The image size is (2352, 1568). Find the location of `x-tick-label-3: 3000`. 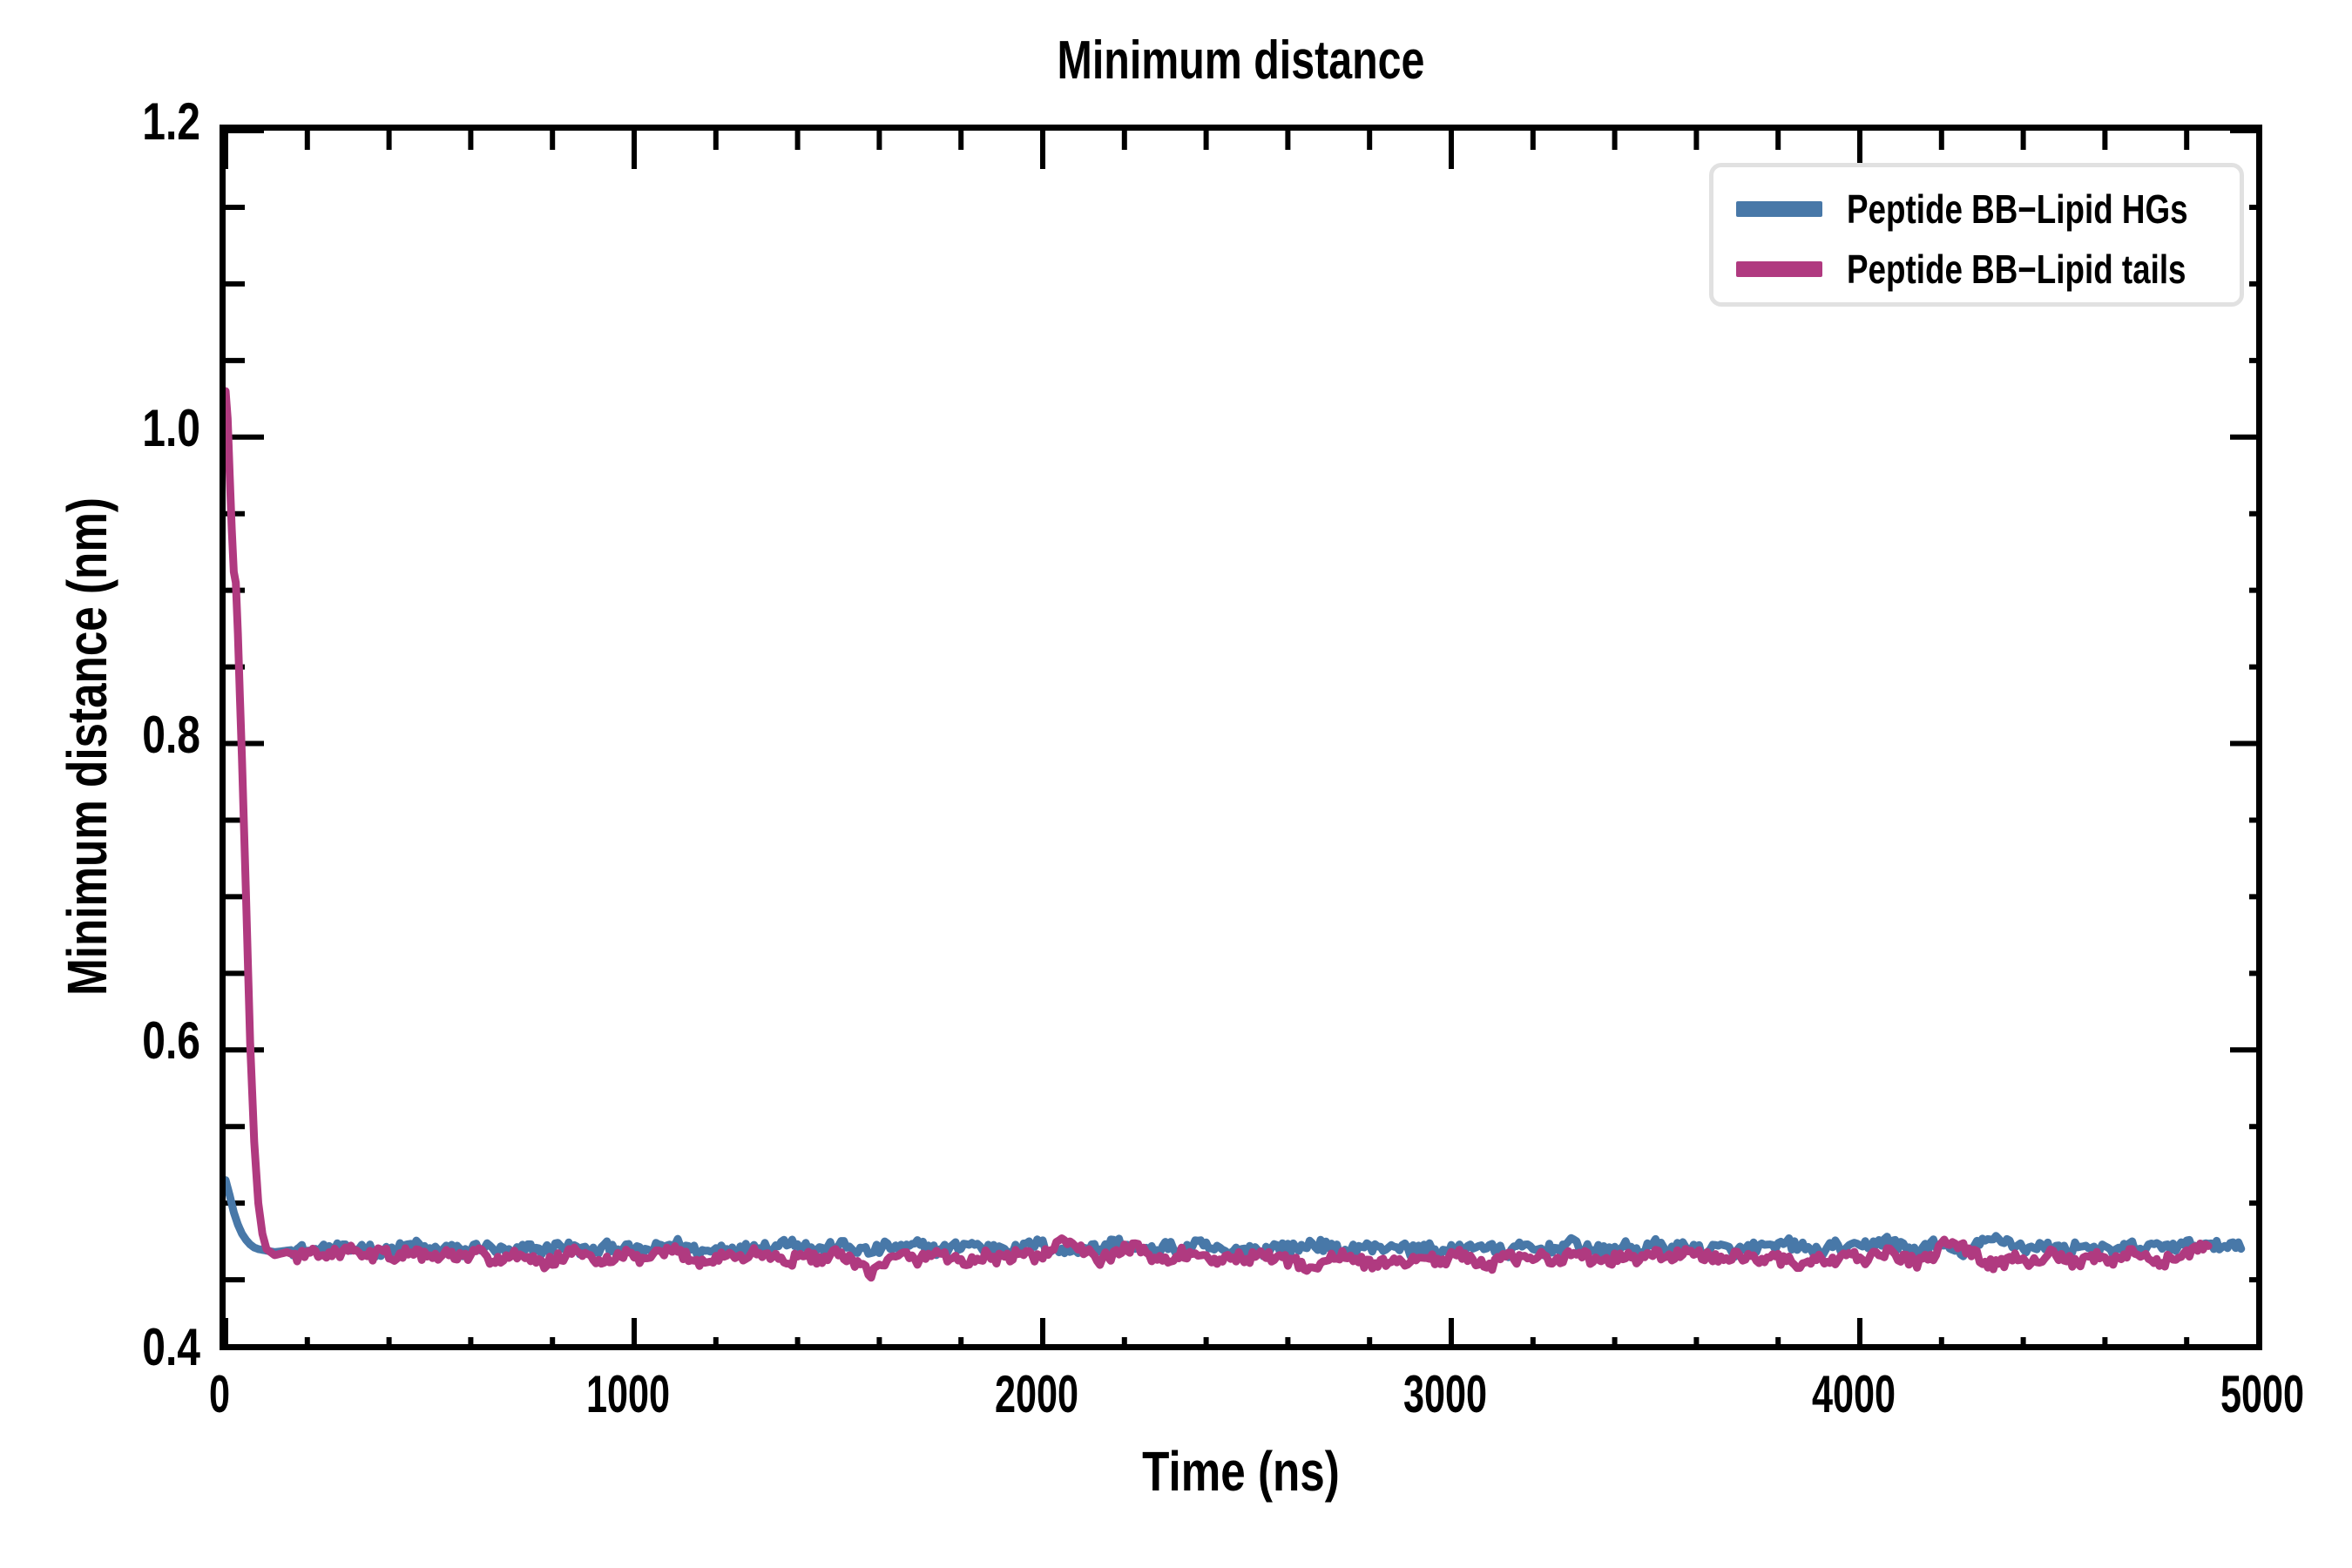

x-tick-label-3: 3000 is located at coordinates (1445, 1394).